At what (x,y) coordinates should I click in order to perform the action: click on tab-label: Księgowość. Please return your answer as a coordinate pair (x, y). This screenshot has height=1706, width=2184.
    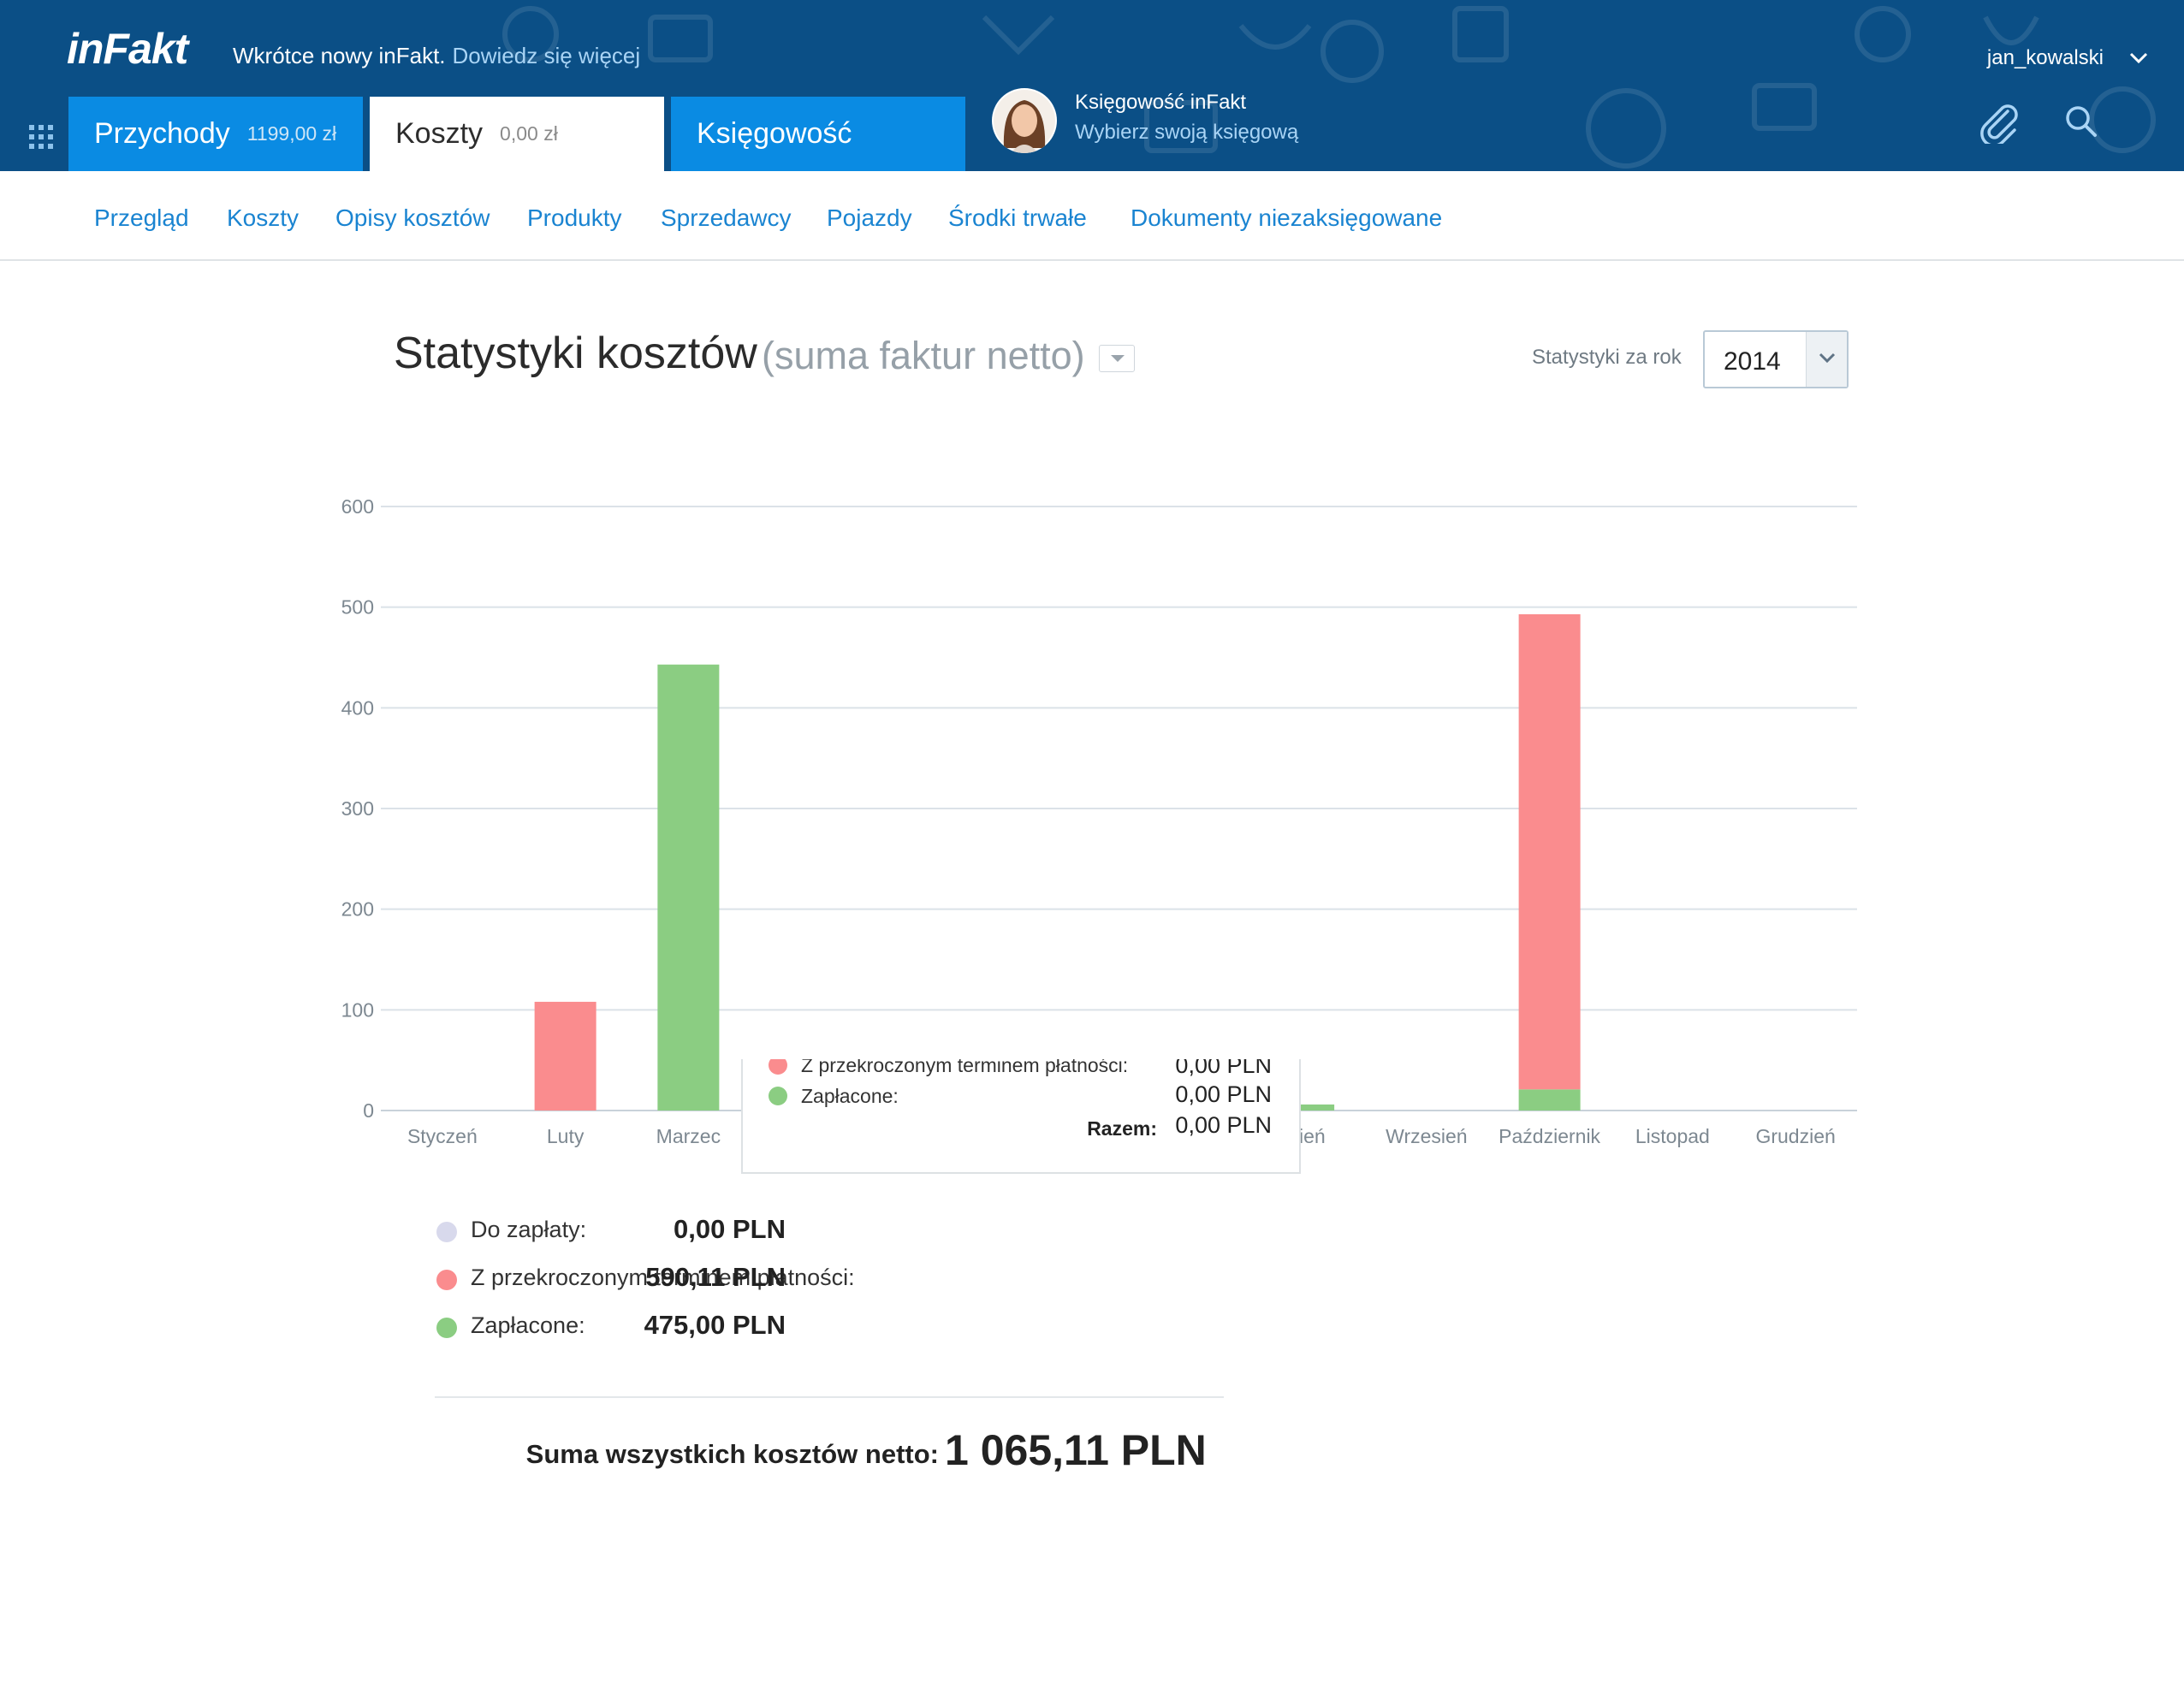
    Looking at the image, I should click on (775, 133).